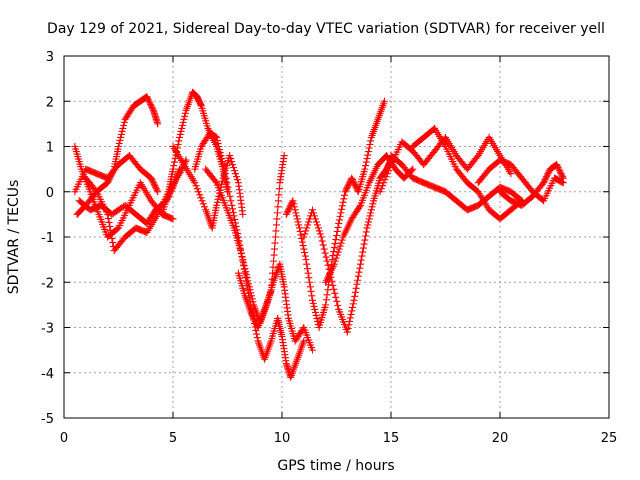  What do you see at coordinates (64, 438) in the screenshot?
I see `x-tick-label: 0` at bounding box center [64, 438].